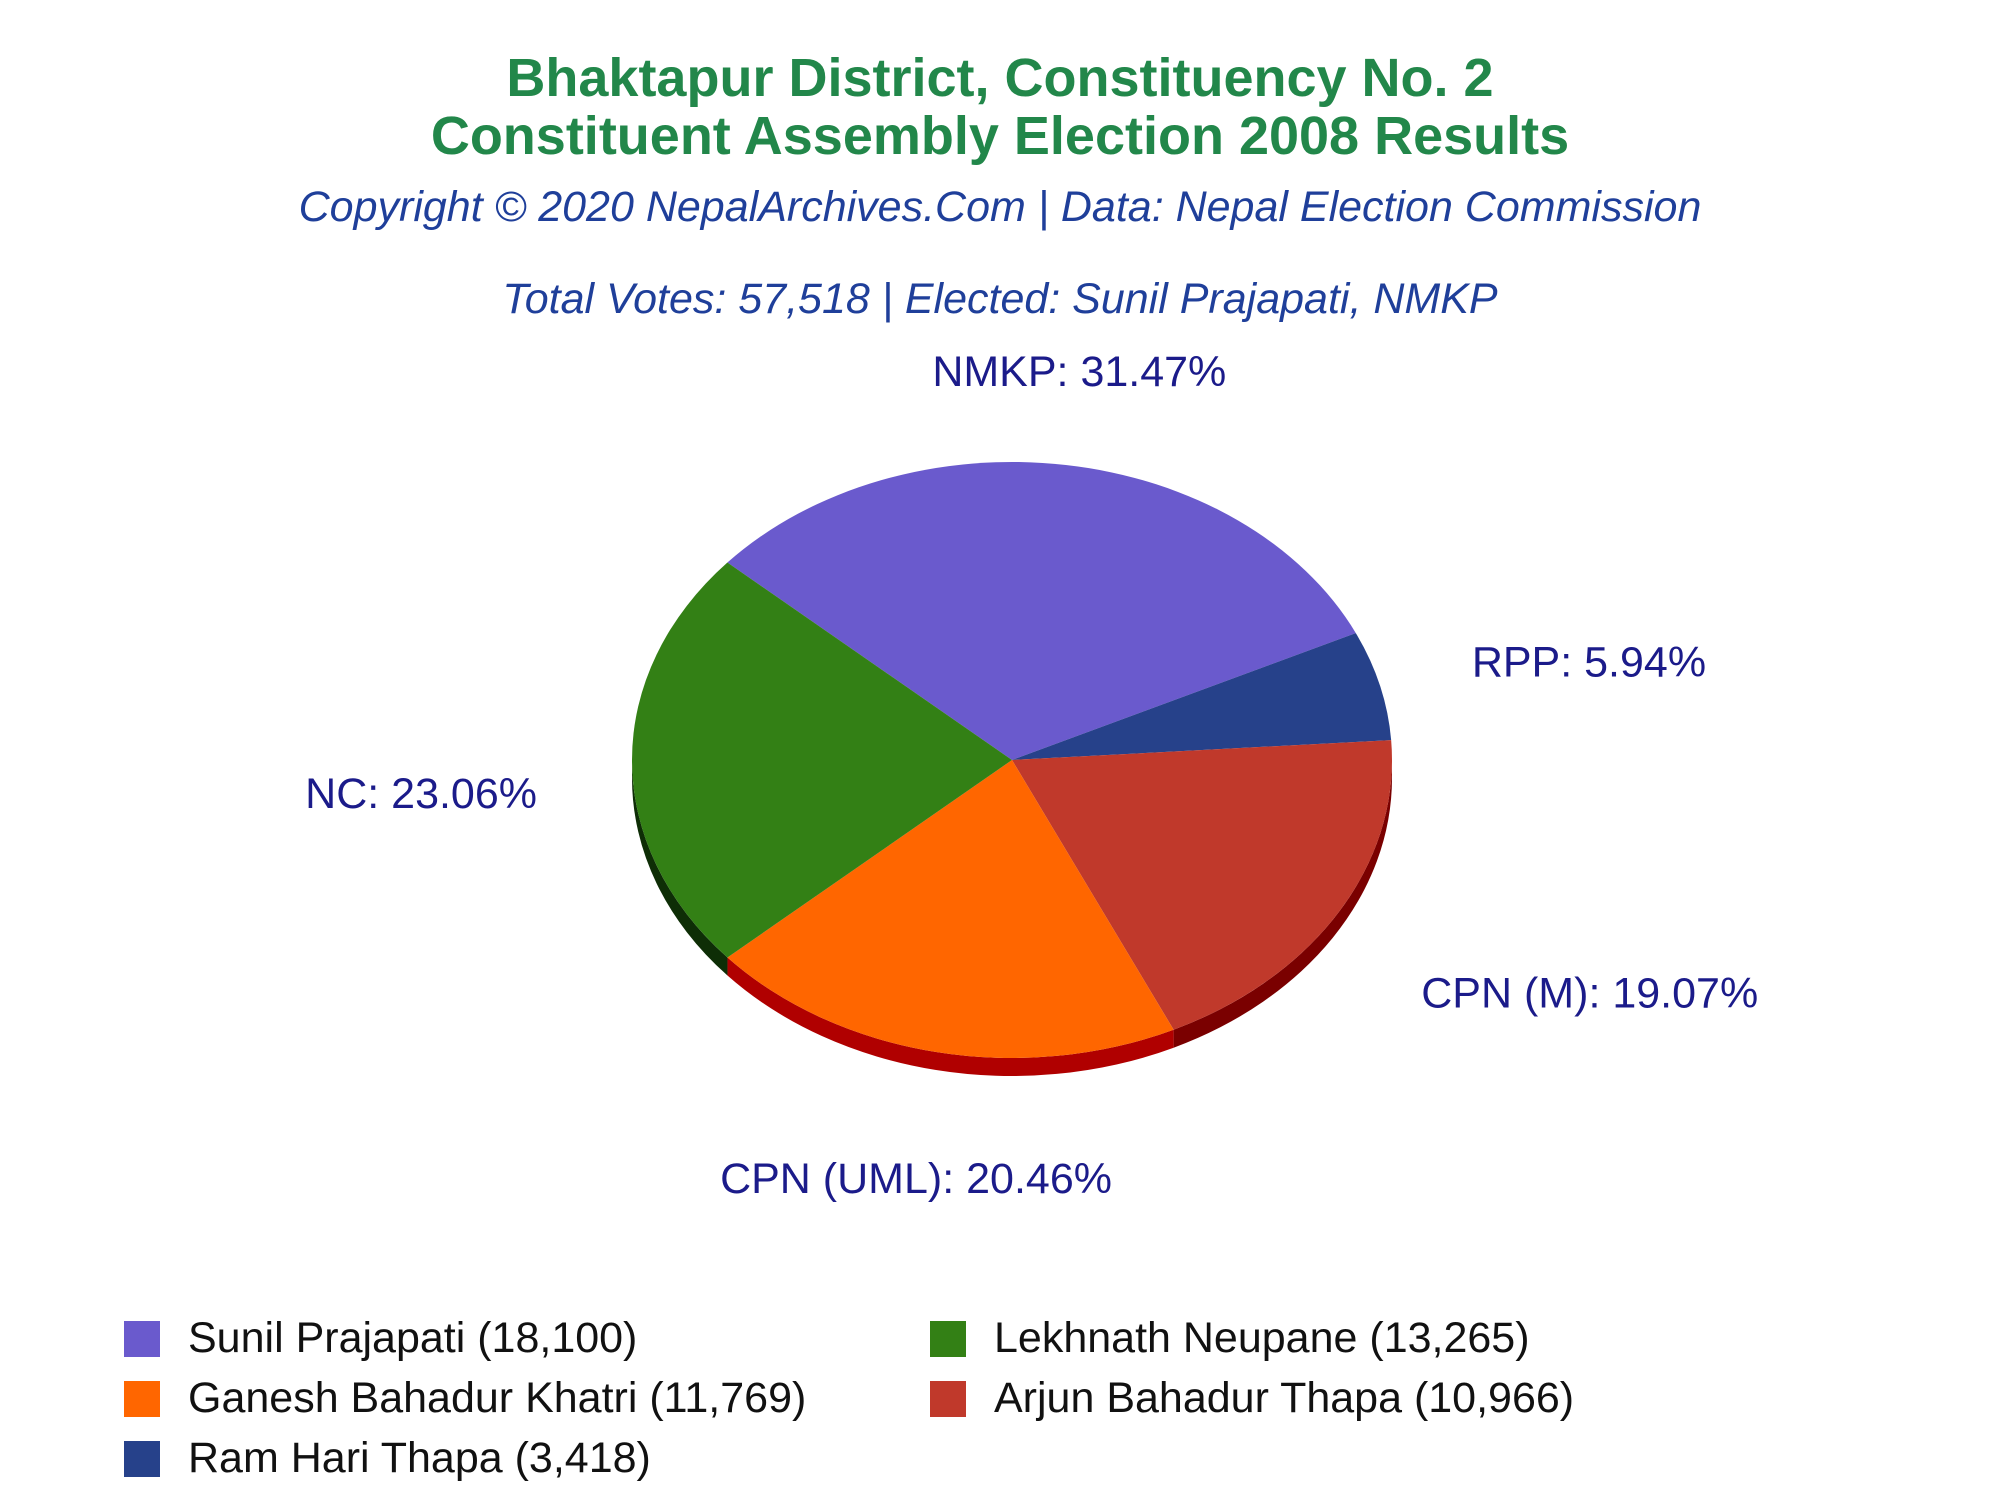  I want to click on legend-item: Arjun Bahadur Thapa (10,966), so click(1252, 1398).